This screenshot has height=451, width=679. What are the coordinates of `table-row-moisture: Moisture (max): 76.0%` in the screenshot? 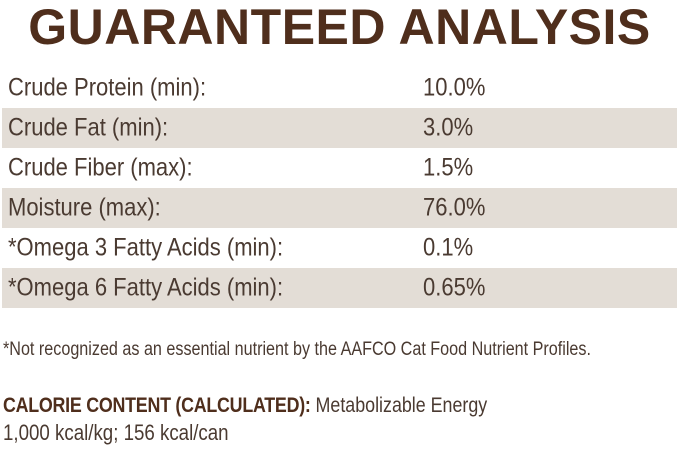 It's located at (339, 208).